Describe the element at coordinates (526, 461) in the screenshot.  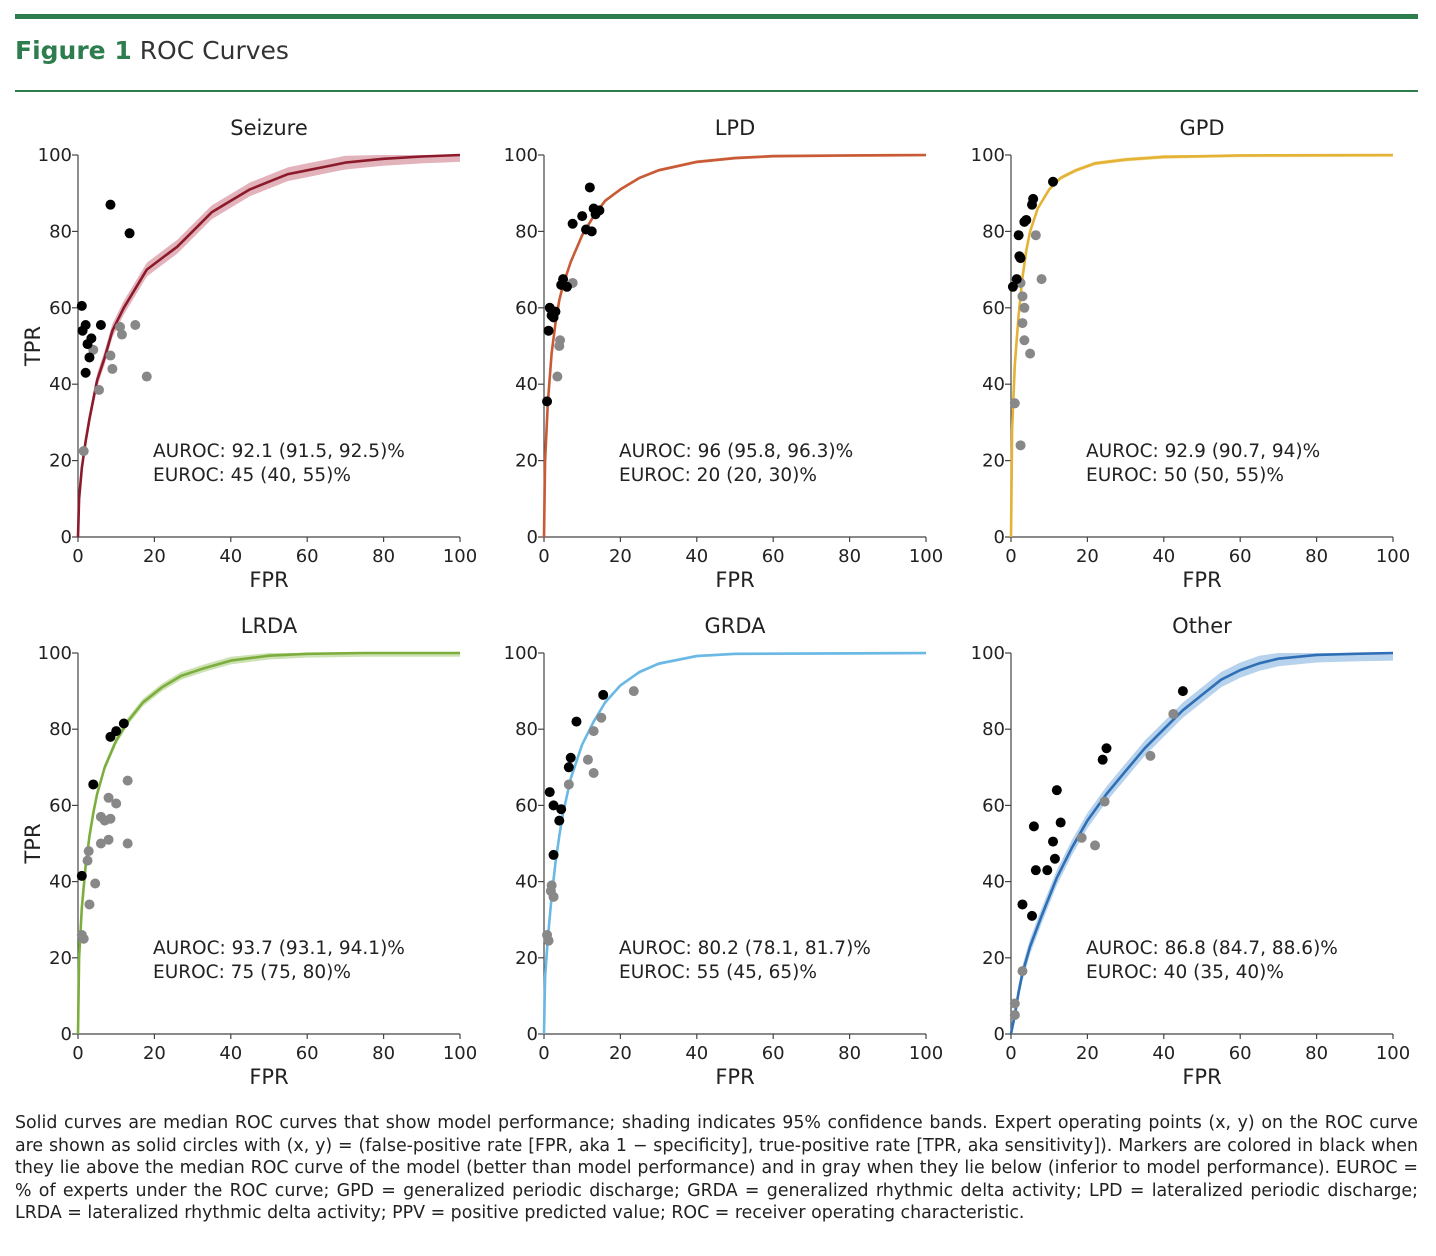
I see `y-tick-label: 20` at that location.